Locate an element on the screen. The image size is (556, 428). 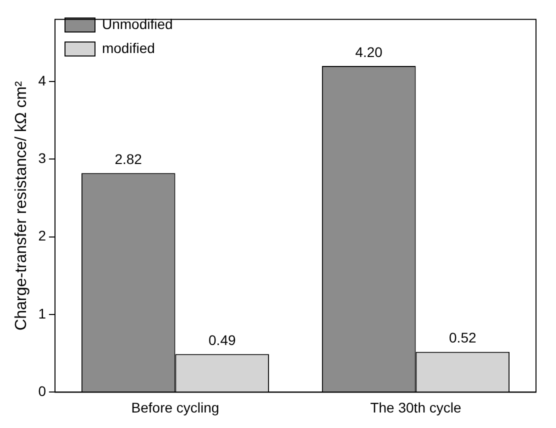
y-tick-label: 0 is located at coordinates (42, 391).